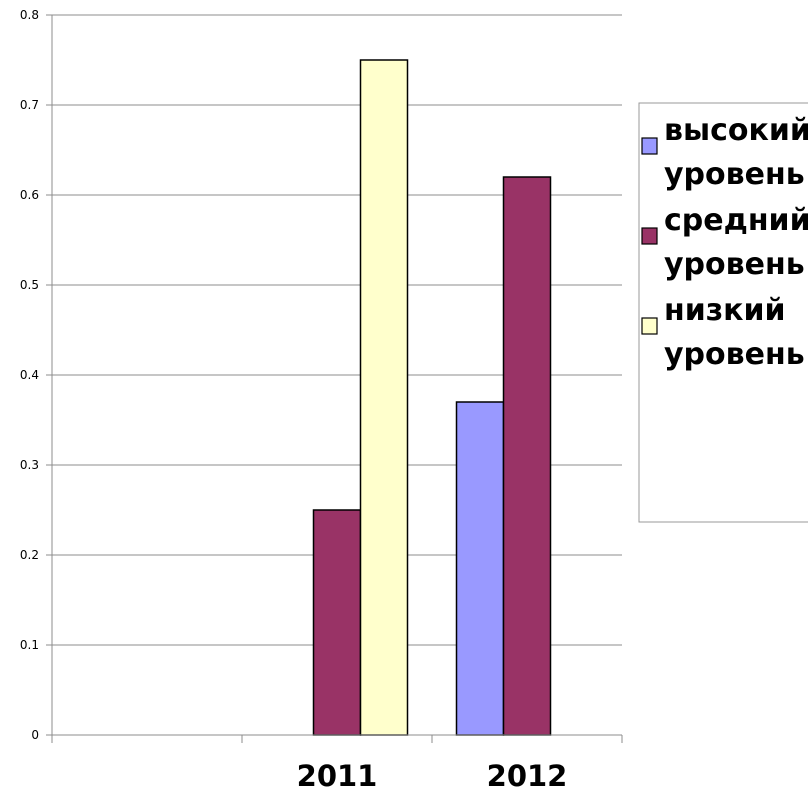 The width and height of the screenshot is (808, 789). What do you see at coordinates (337, 774) in the screenshot?
I see `x-tick-label: 2011` at bounding box center [337, 774].